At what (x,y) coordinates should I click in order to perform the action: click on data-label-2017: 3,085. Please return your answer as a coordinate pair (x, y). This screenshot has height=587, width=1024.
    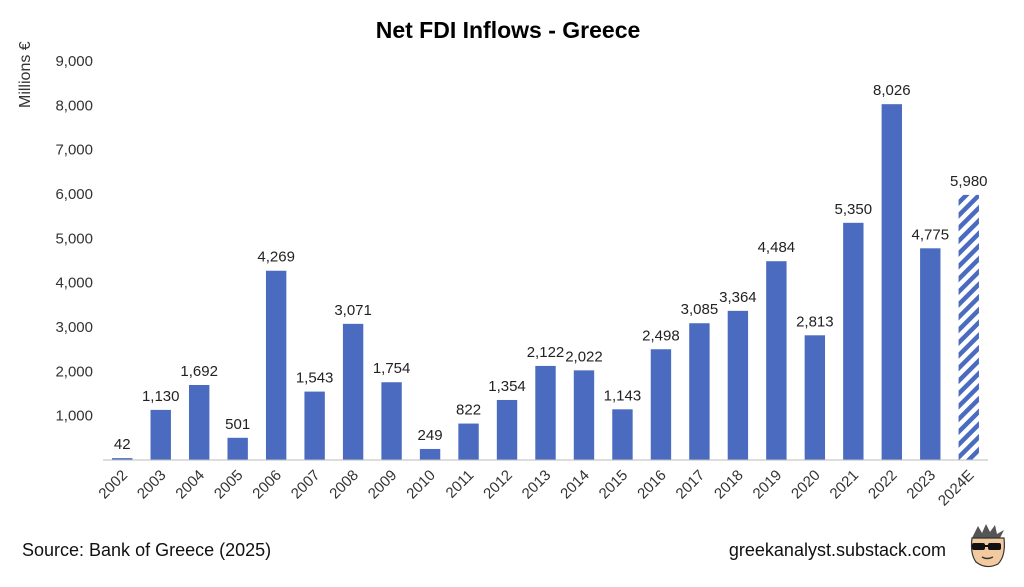
    Looking at the image, I should click on (700, 309).